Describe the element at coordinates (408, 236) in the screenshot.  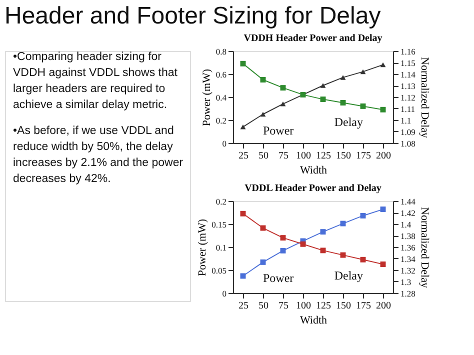
I see `y2-tick-label: 1.38` at that location.